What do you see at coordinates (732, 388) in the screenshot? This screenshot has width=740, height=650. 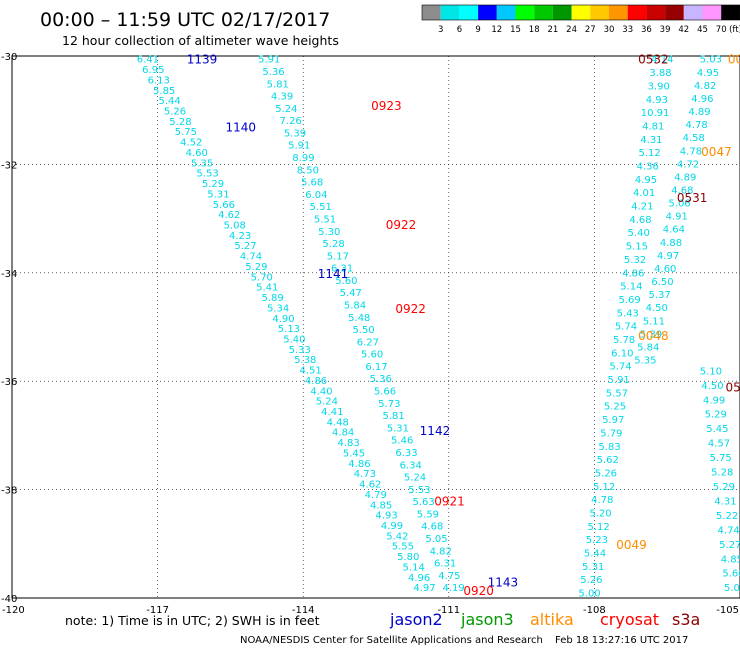 I see `pass-time-label: 0530` at bounding box center [732, 388].